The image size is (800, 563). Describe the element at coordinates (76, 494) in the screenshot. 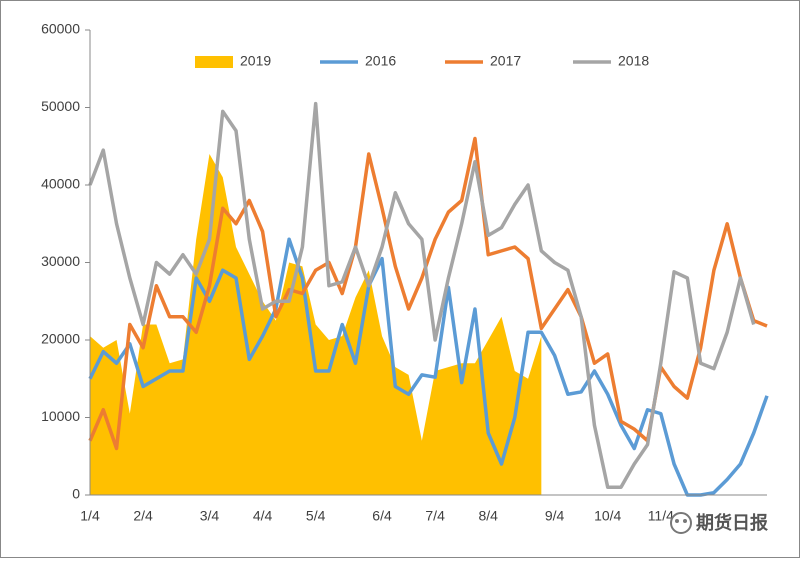

I see `y-tick-label: 0` at that location.